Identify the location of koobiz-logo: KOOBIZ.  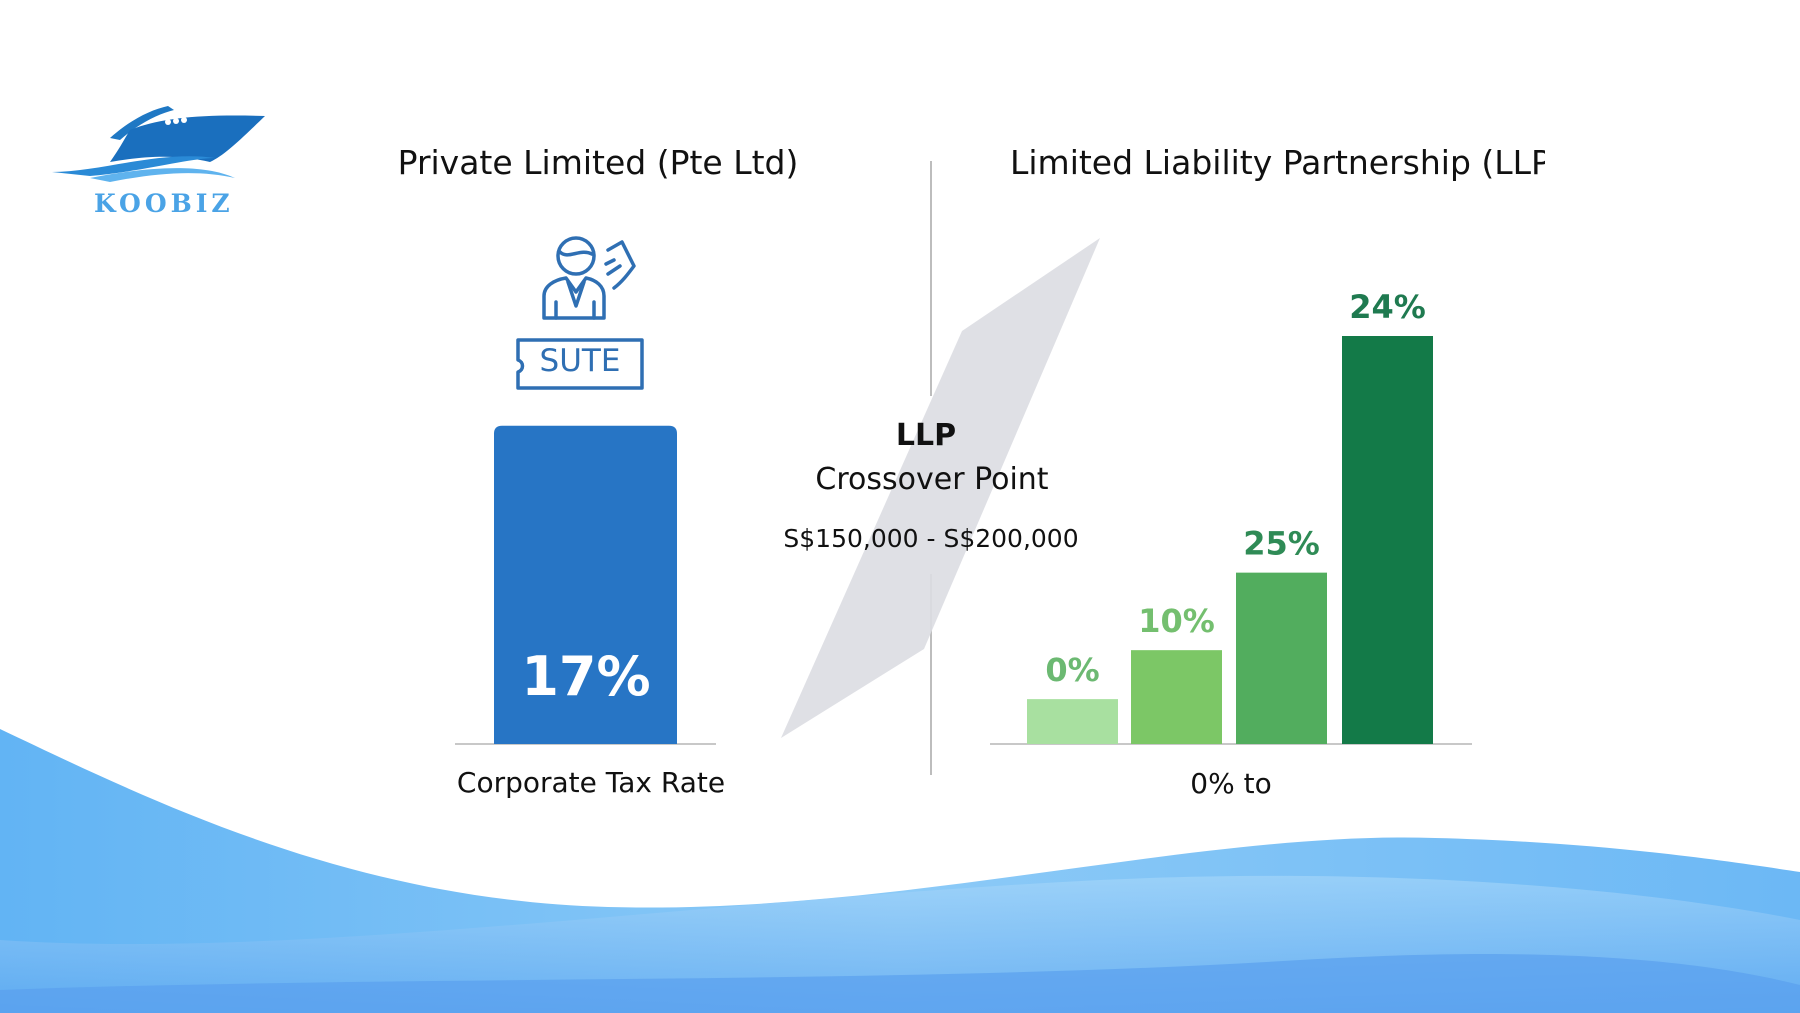
(160, 159).